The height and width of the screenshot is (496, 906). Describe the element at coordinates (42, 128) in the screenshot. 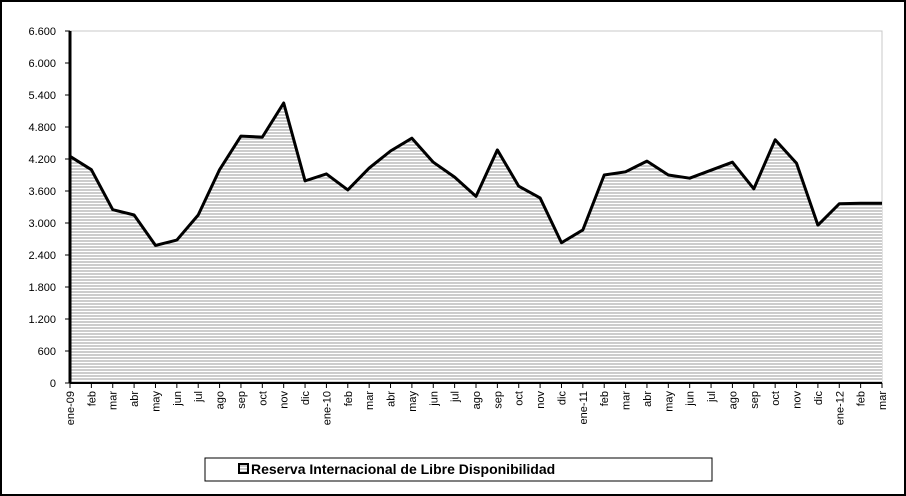

I see `y-tick-label: 4.800` at that location.